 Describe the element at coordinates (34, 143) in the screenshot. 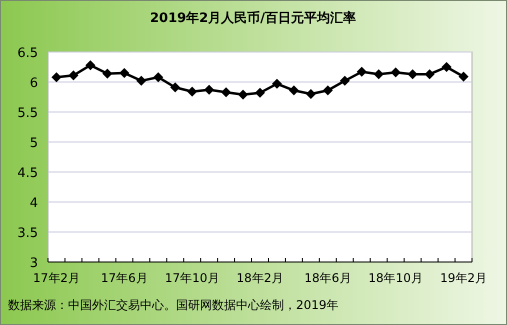

I see `y-tick-label: 5` at that location.